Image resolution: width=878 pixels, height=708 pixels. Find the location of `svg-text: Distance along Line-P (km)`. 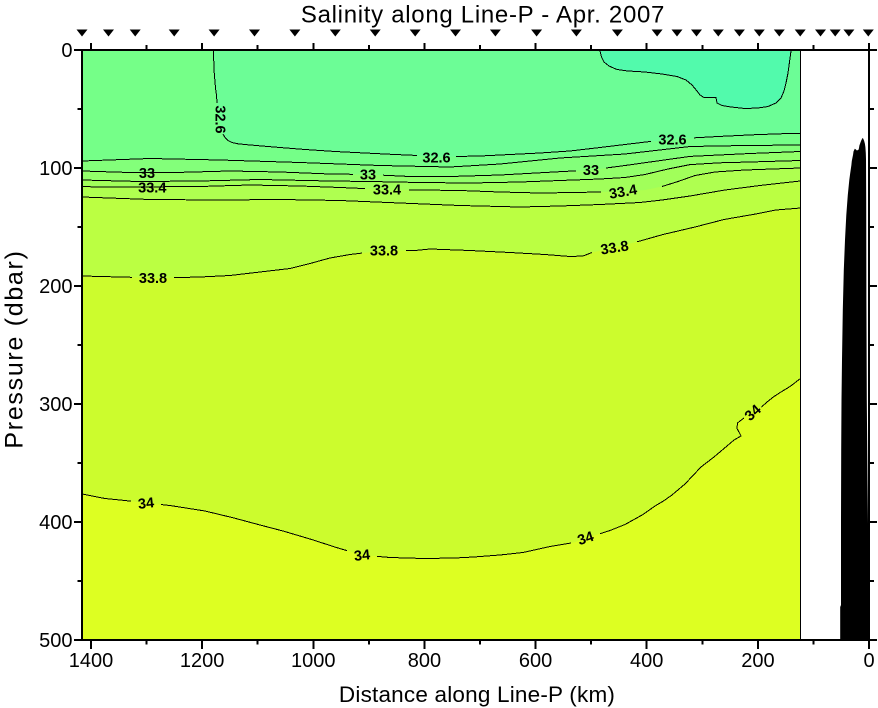

svg-text: Distance along Line-P (km) is located at coordinates (477, 694).